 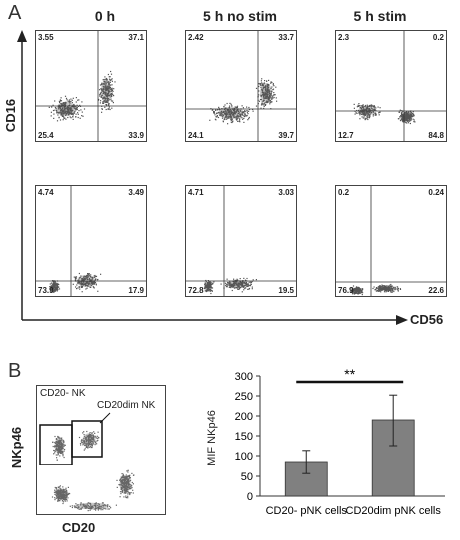 What do you see at coordinates (136, 192) in the screenshot?
I see `quadrant-value-upper-right: 3.49` at bounding box center [136, 192].